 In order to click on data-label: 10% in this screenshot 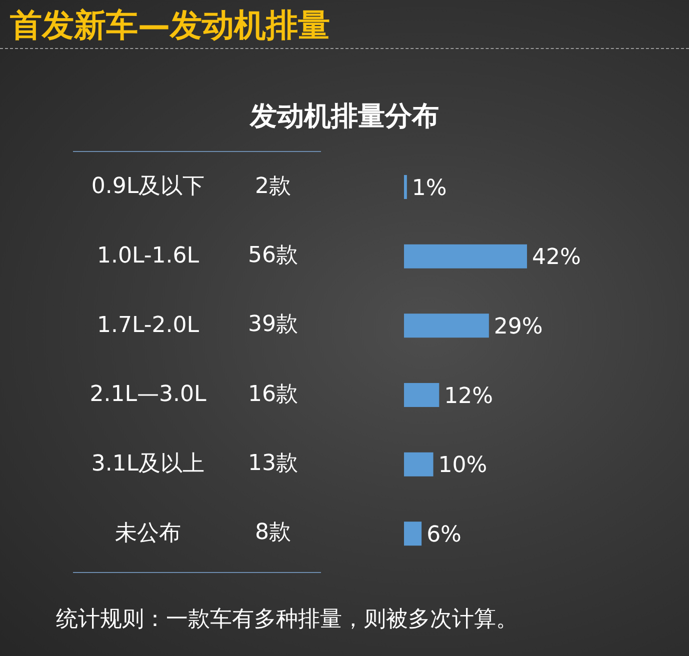, I will do `click(463, 465)`.